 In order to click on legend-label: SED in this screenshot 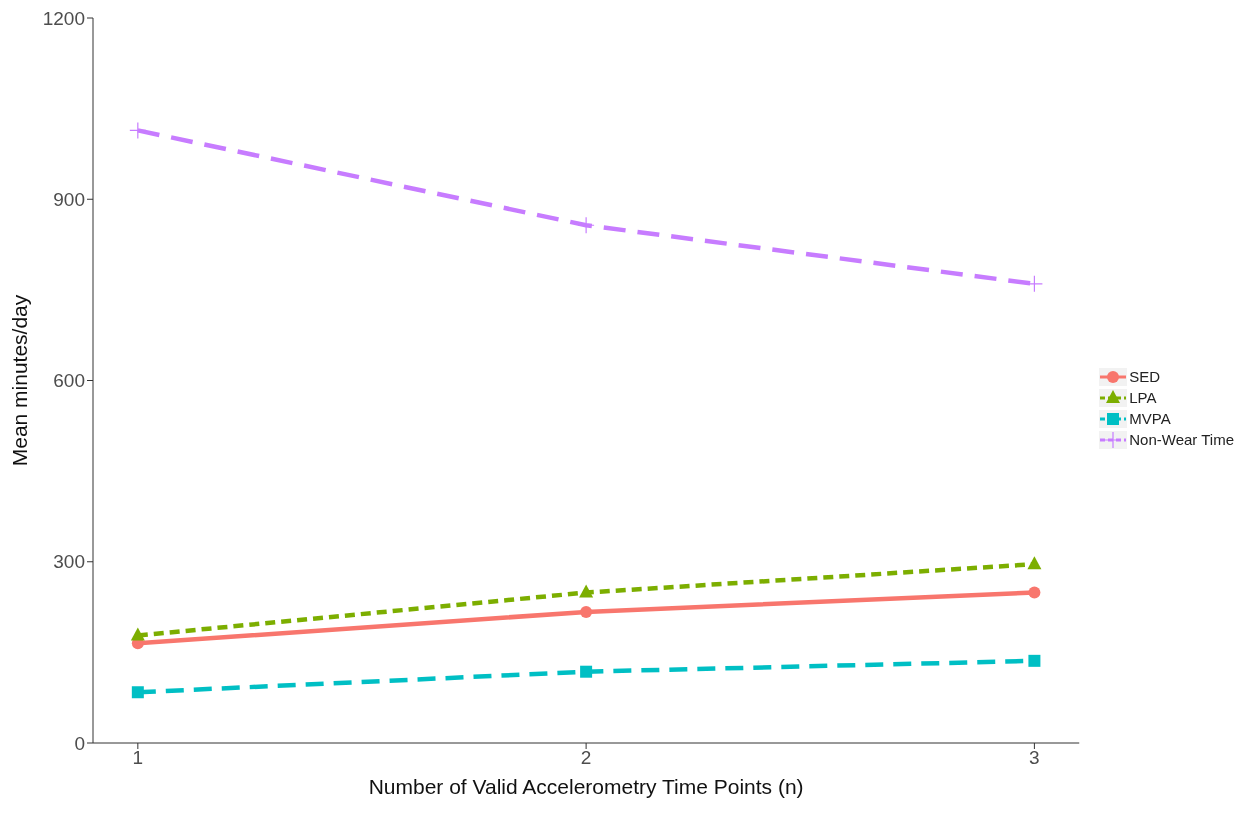, I will do `click(1145, 376)`.